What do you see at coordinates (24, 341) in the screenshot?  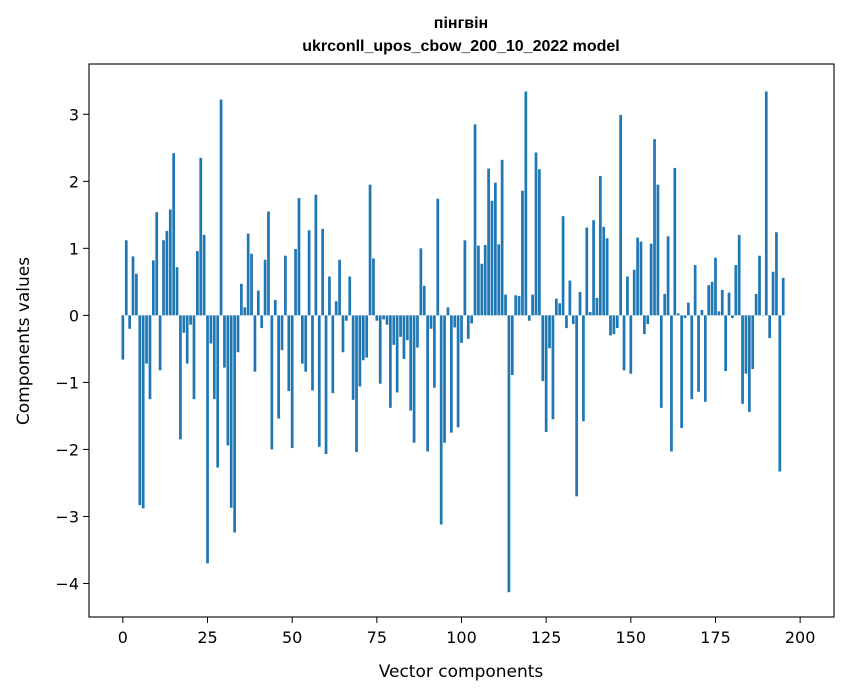 I see `y-axis-label: Components values` at bounding box center [24, 341].